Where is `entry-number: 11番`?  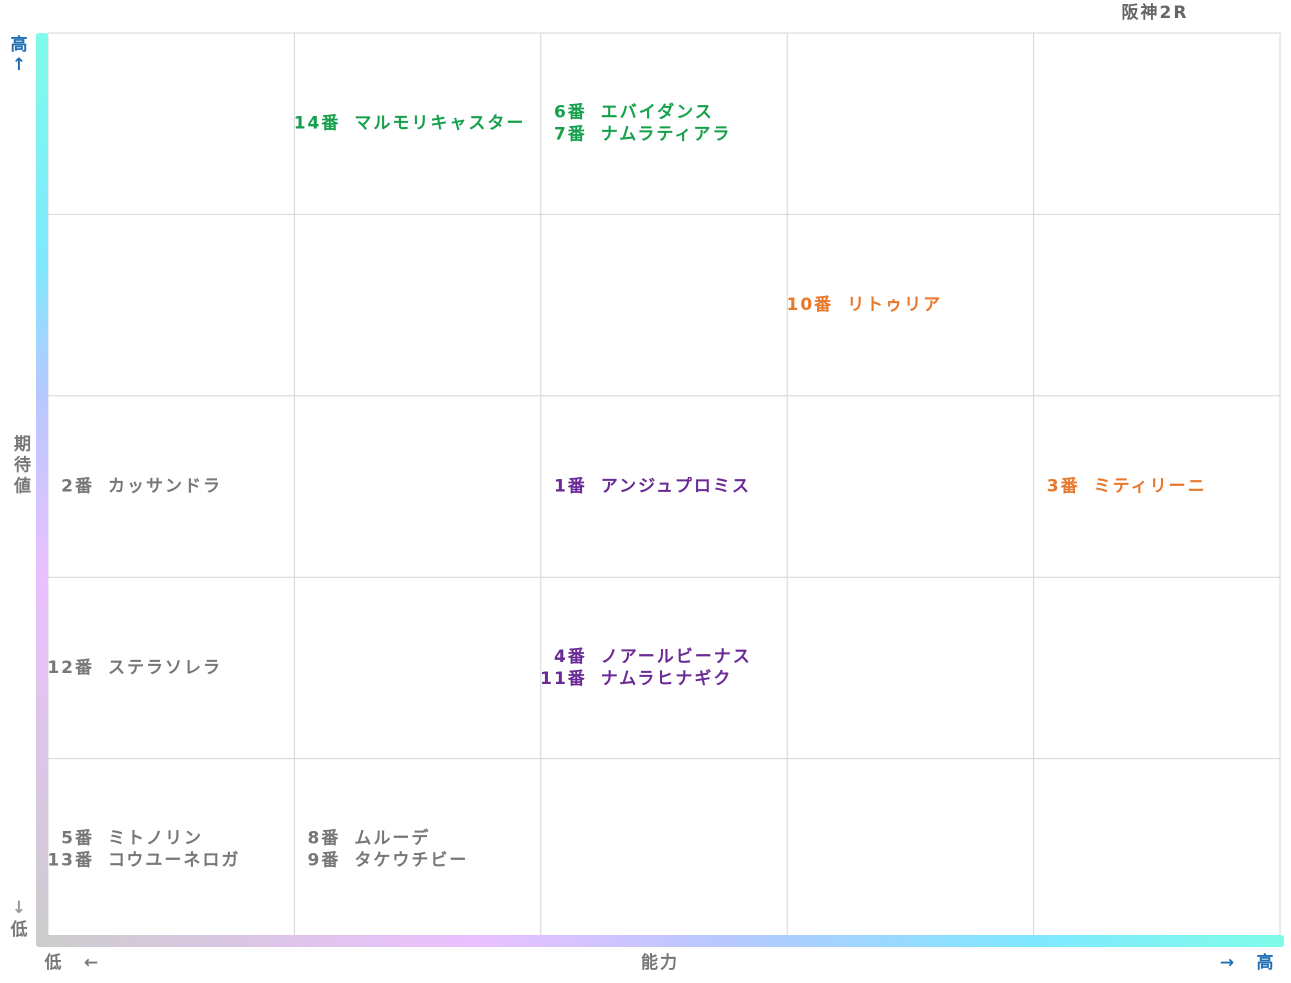
entry-number: 11番 is located at coordinates (563, 679).